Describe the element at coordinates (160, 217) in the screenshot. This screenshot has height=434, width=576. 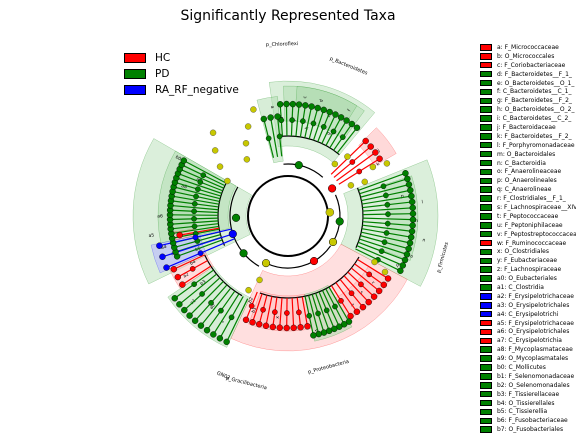
I see `clade-label-a6: a6` at that location.